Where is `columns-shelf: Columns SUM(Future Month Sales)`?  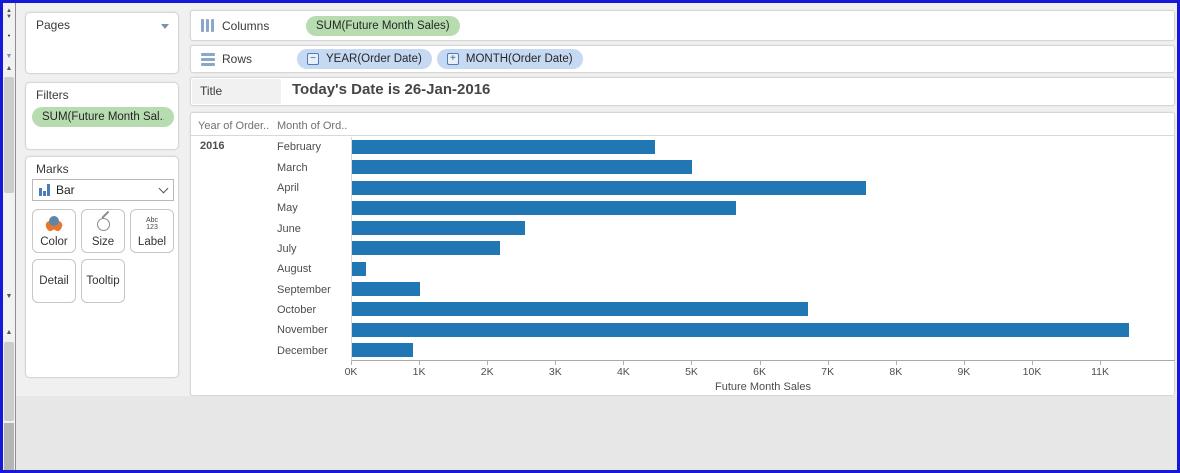
columns-shelf: Columns SUM(Future Month Sales) is located at coordinates (682, 25).